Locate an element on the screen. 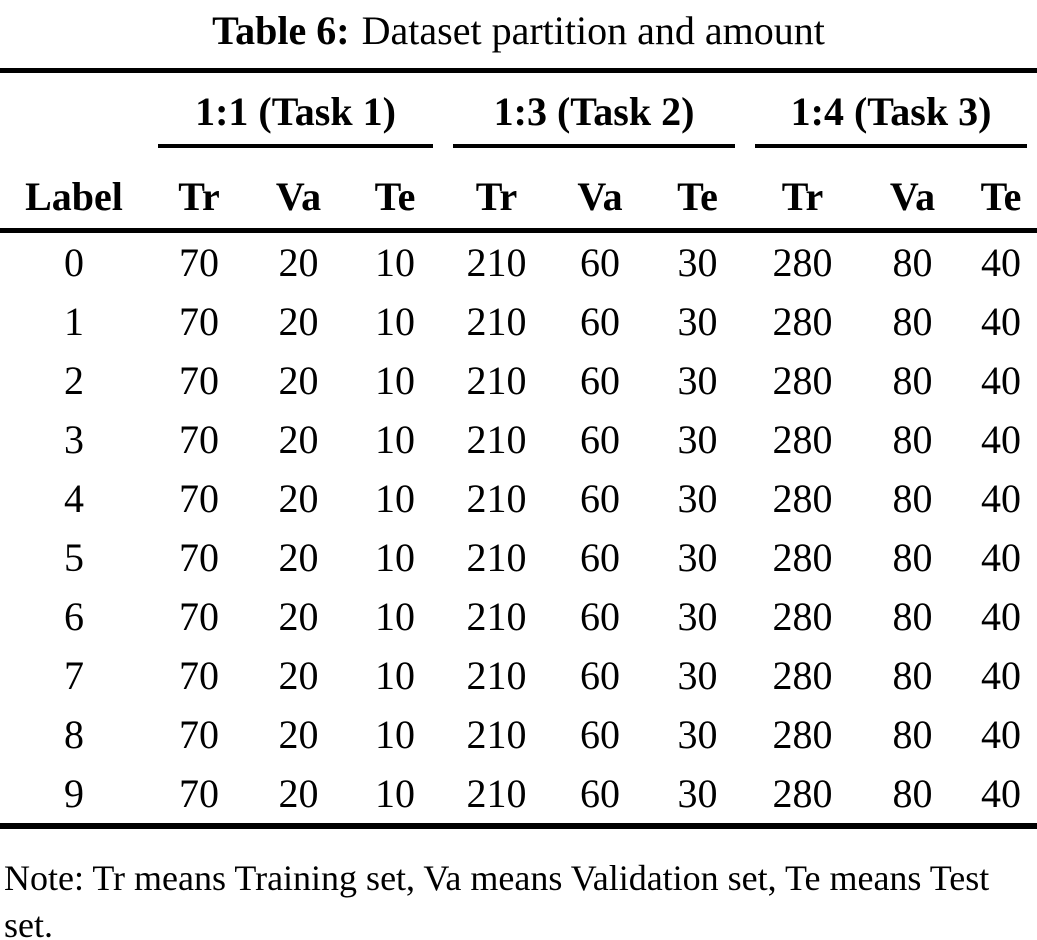 This screenshot has height=940, width=1037. table-row: 2 70 20 10 210 60 30 280 80 40 is located at coordinates (518, 380).